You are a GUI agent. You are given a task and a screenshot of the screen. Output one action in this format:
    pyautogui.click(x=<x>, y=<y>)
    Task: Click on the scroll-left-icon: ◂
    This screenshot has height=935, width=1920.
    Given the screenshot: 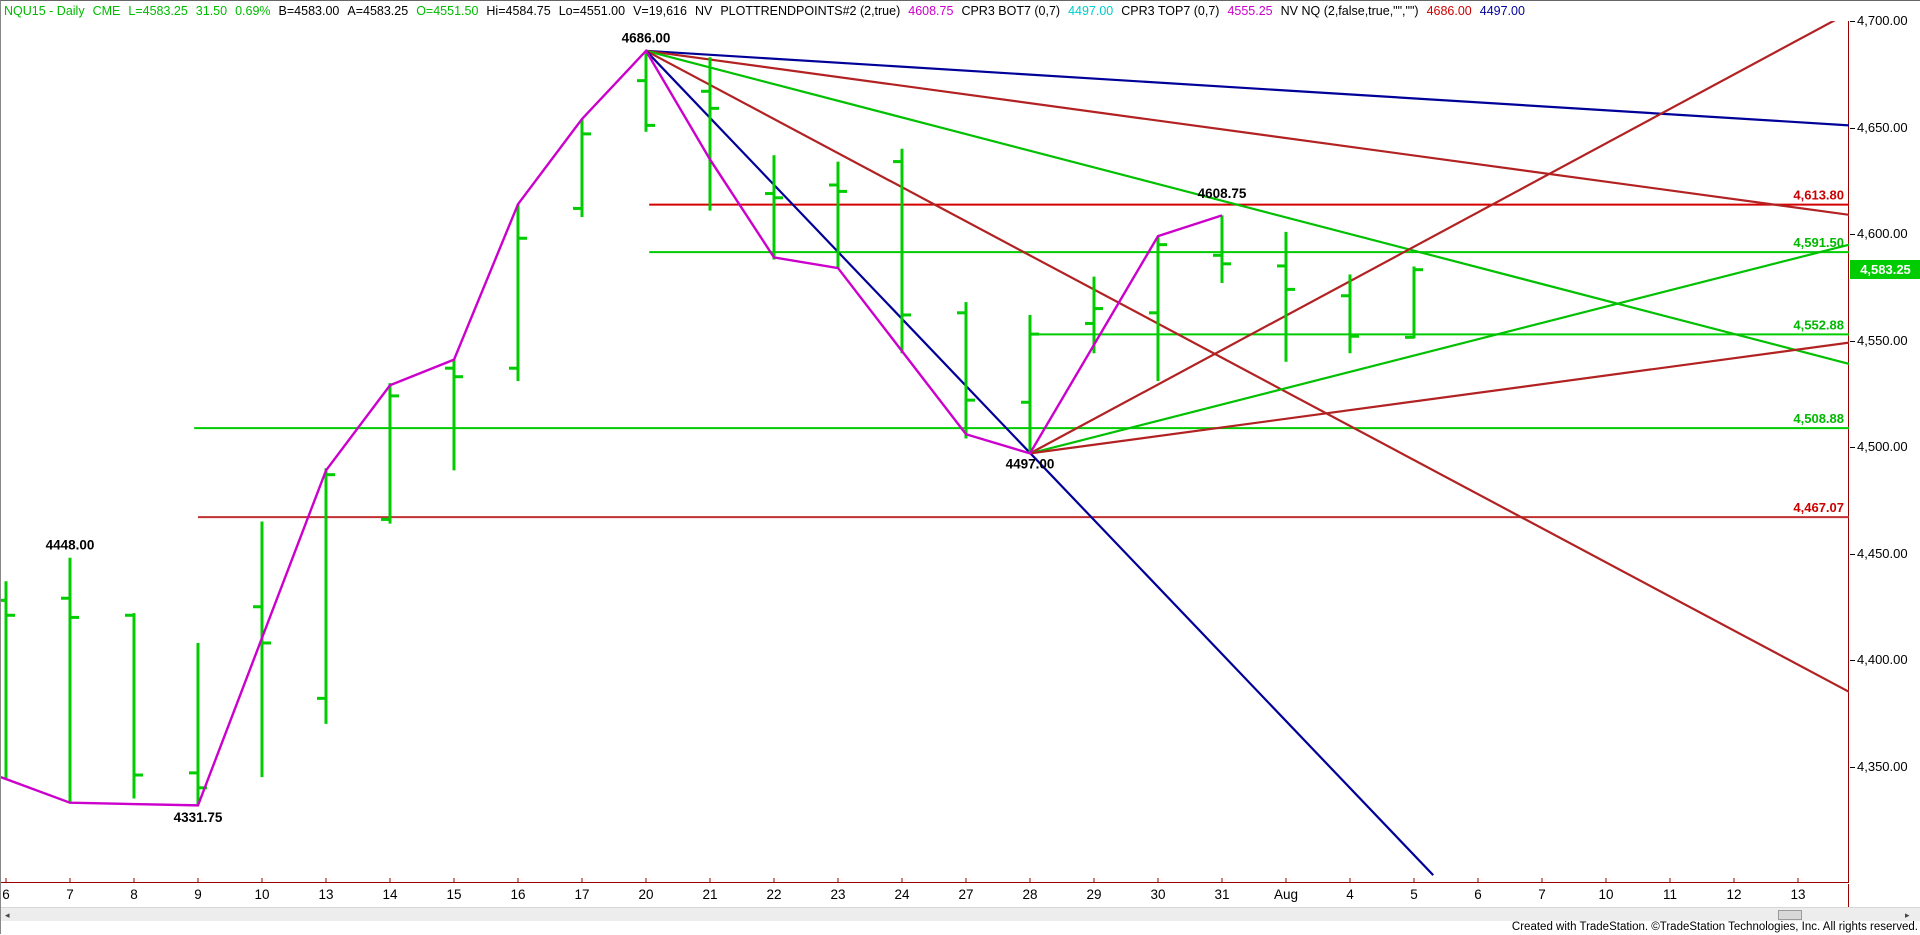 What is the action you would take?
    pyautogui.click(x=7, y=915)
    